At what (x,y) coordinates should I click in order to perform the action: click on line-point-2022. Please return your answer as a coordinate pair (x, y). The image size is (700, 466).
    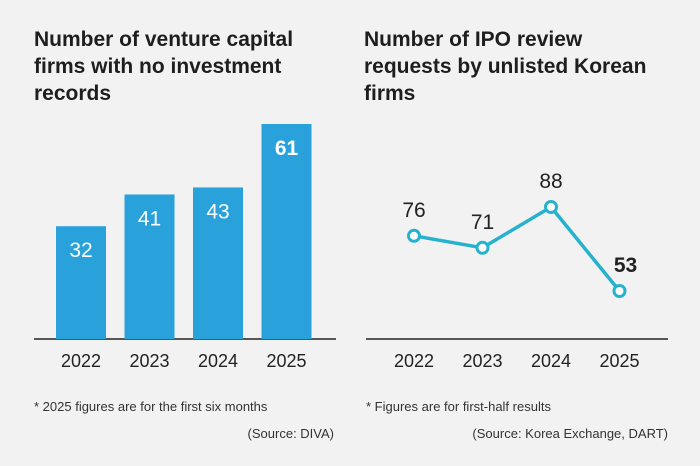
    Looking at the image, I should click on (414, 235).